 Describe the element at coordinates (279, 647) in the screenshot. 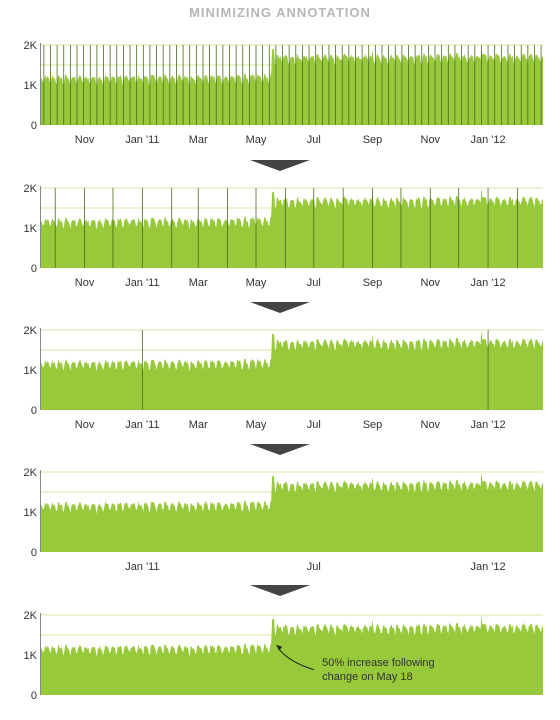

I see `annotation-arrowhead` at that location.